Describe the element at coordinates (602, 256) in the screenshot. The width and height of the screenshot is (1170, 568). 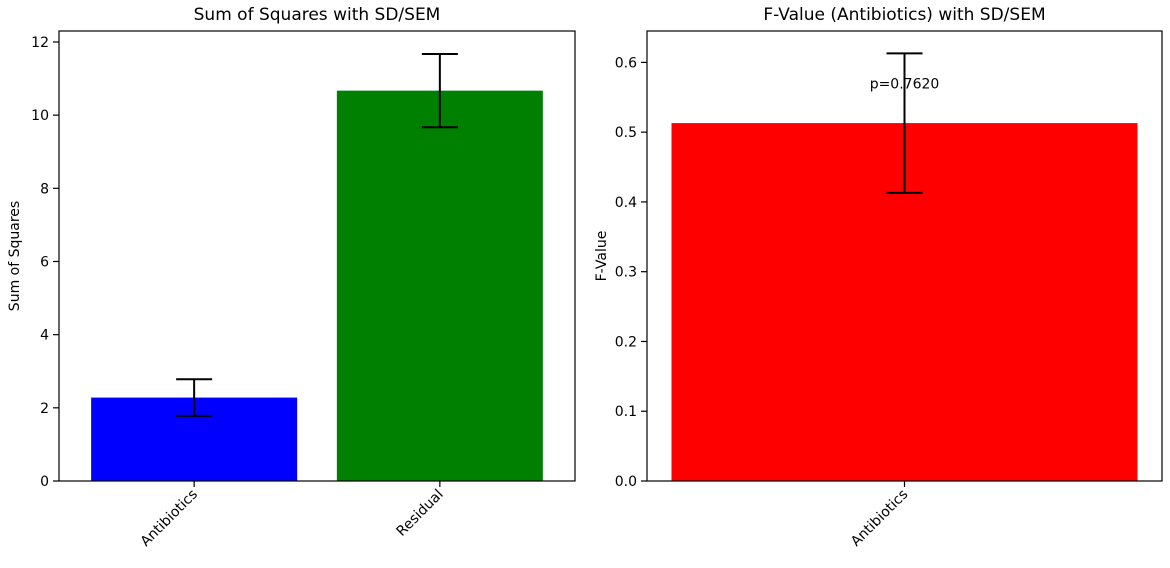
I see `y-axis-label: F-Value` at that location.